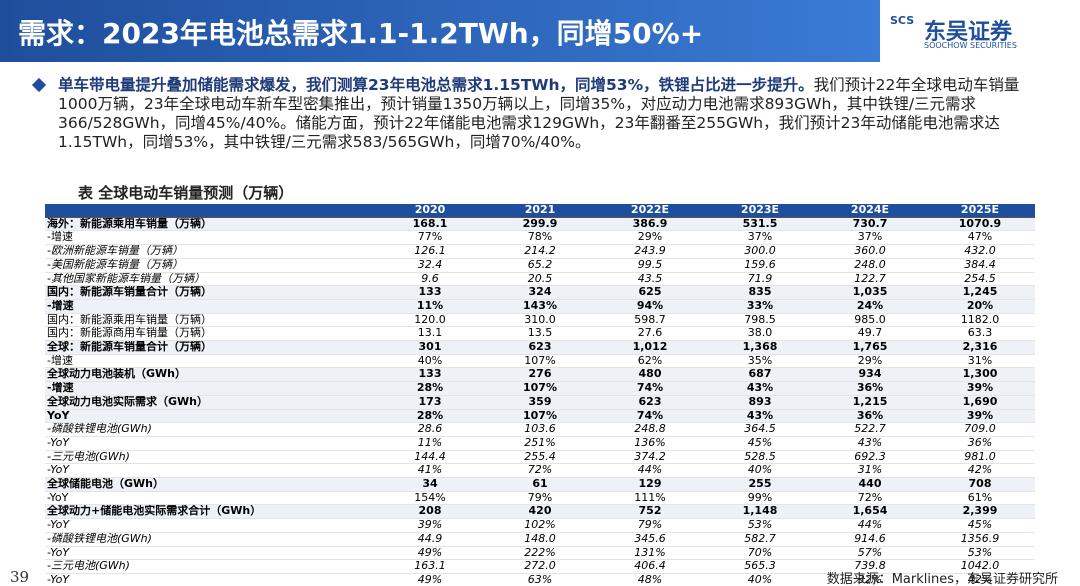  Describe the element at coordinates (760, 306) in the screenshot. I see `cell: 33%` at that location.